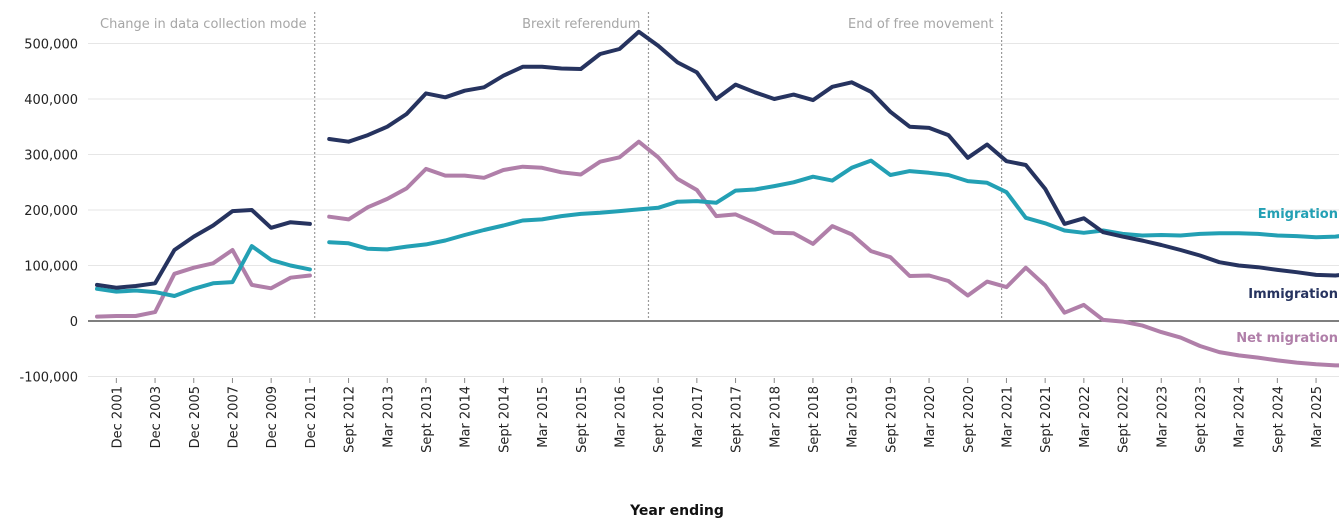 This screenshot has width=1339, height=518. Describe the element at coordinates (853, 417) in the screenshot. I see `x-tick-label: Mar 2019` at that location.